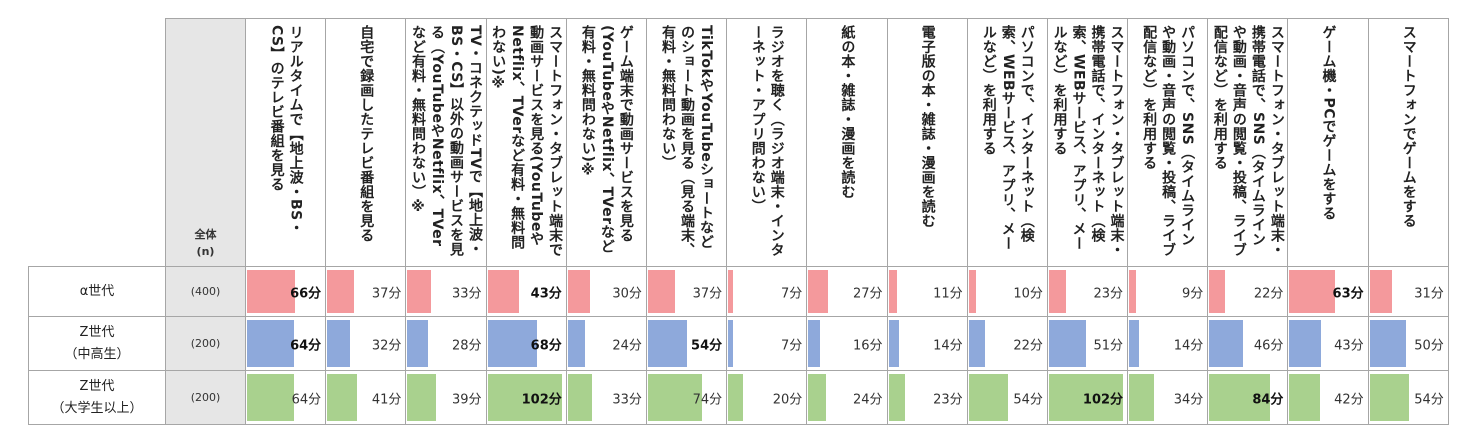 Image resolution: width=1475 pixels, height=442 pixels. I want to click on column-header: パソコンで、インターネット（検索、WEBサービス、アプリ、メールなど）を利用する, so click(1007, 142).